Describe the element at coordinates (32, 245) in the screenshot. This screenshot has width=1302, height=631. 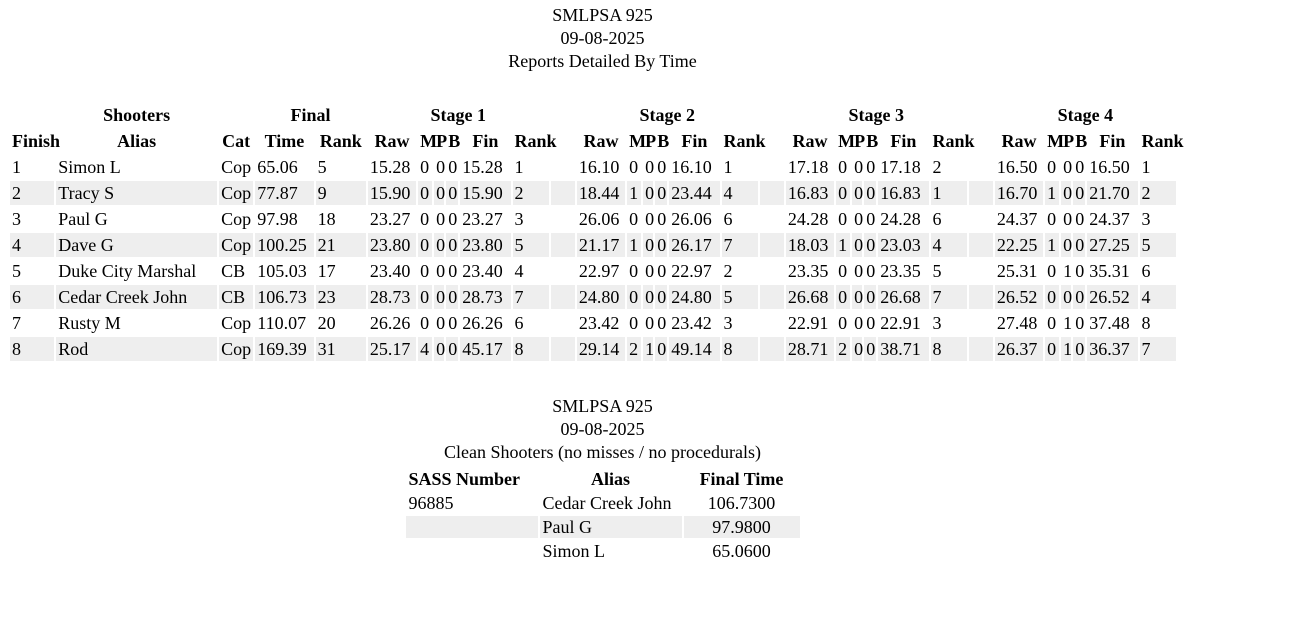
I see `finish-cell: 4` at that location.